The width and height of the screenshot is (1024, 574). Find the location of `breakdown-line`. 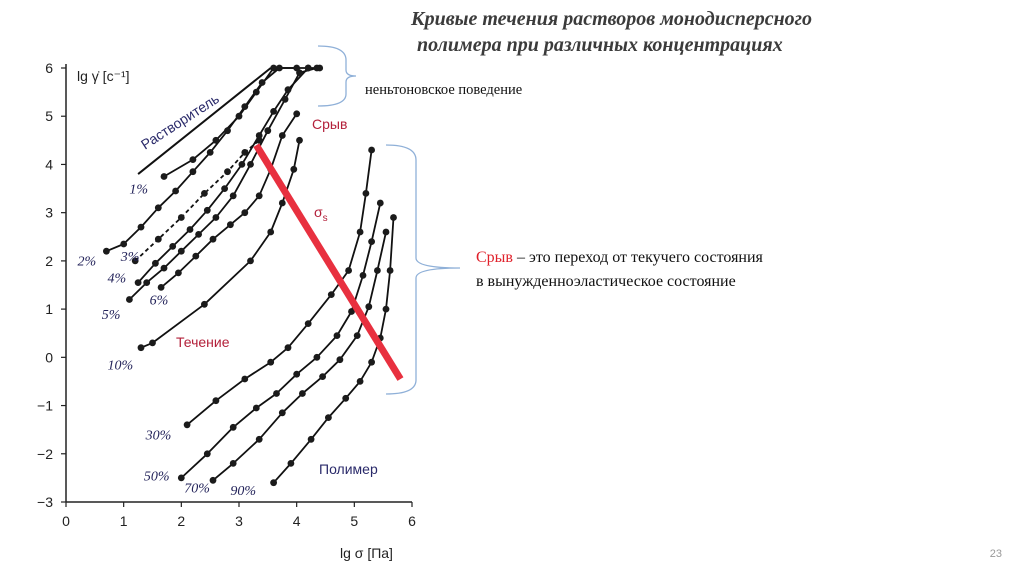

breakdown-line is located at coordinates (328, 262).